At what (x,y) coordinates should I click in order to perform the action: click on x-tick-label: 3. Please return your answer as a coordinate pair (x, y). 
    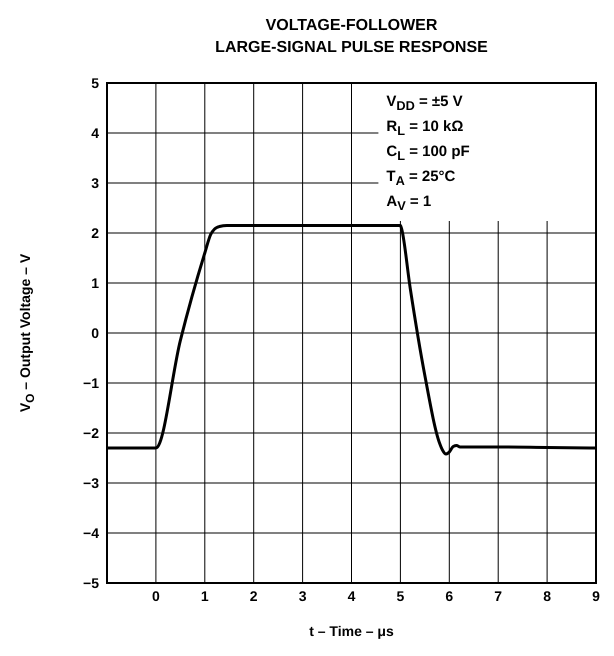
    Looking at the image, I should click on (302, 596).